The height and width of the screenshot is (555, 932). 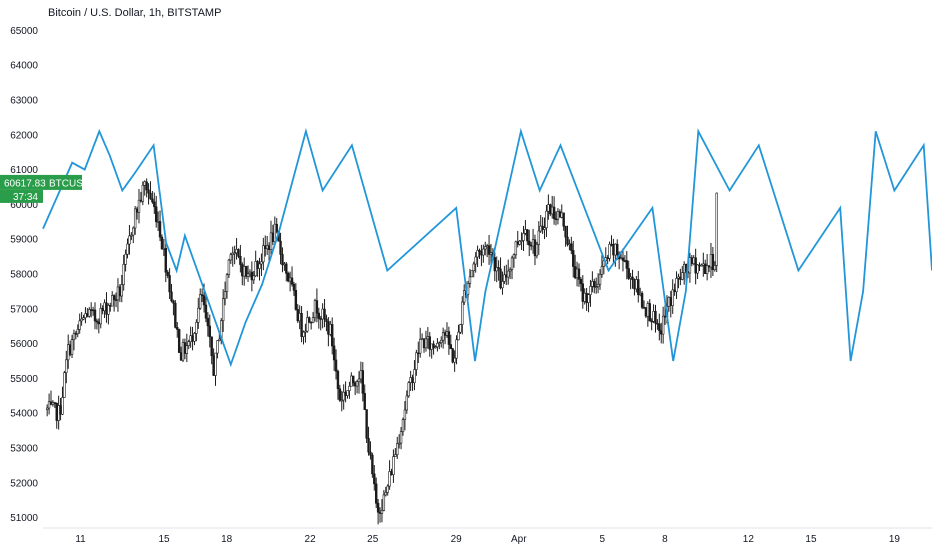 I want to click on y-tick-label: 65000, so click(x=24, y=31).